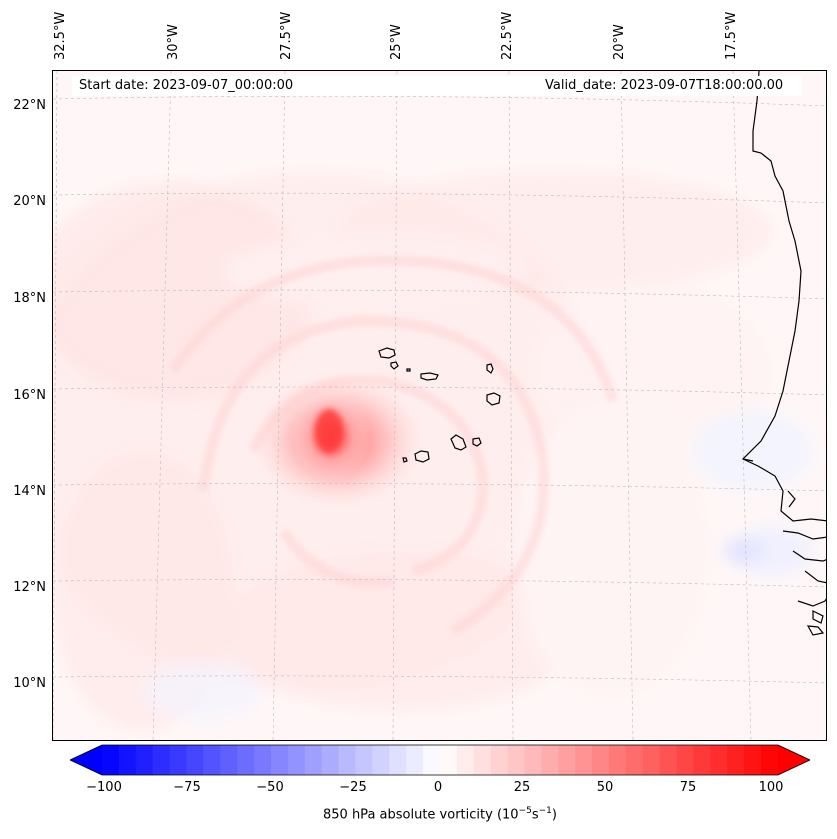  Describe the element at coordinates (619, 42) in the screenshot. I see `lon-label-20w: 20°W` at that location.